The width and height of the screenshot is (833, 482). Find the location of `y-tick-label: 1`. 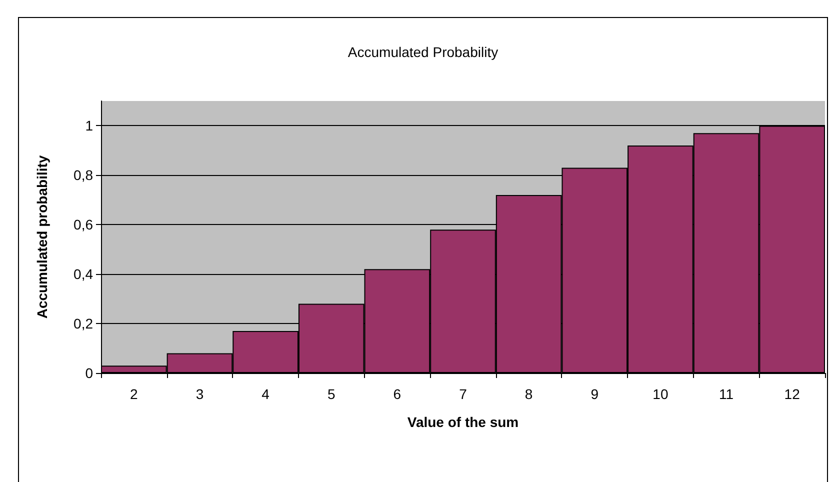

y-tick-label: 1 is located at coordinates (89, 126).